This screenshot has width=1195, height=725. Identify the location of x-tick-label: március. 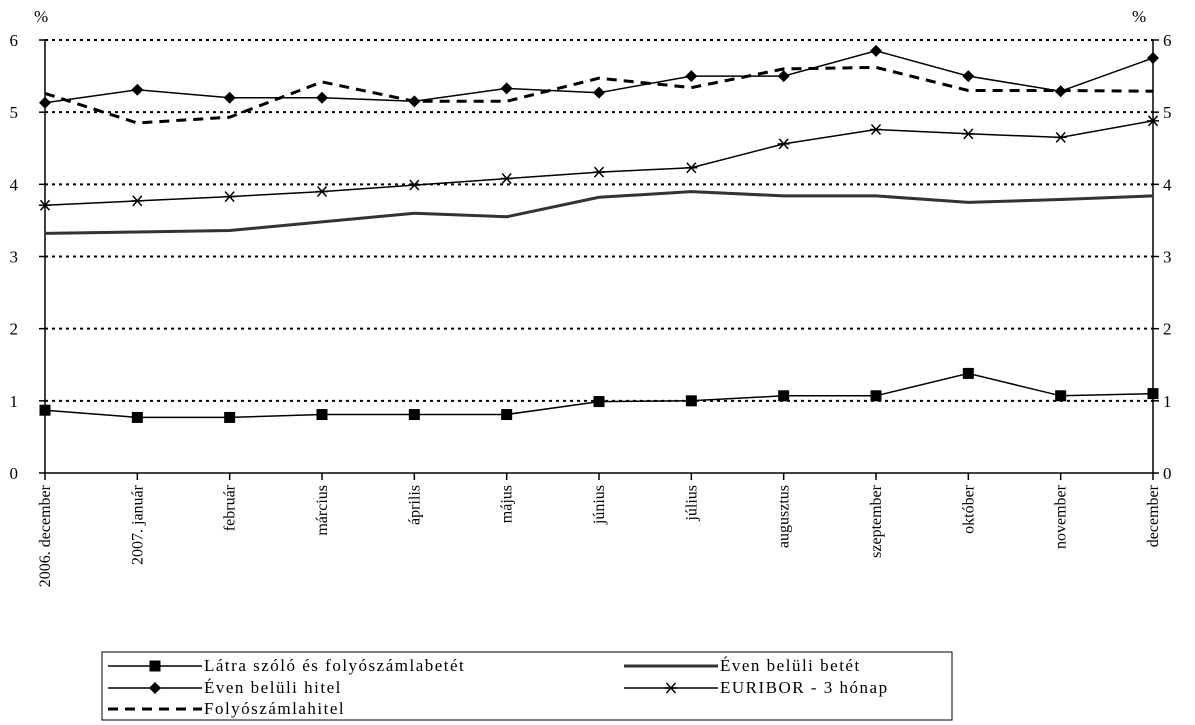
(322, 510).